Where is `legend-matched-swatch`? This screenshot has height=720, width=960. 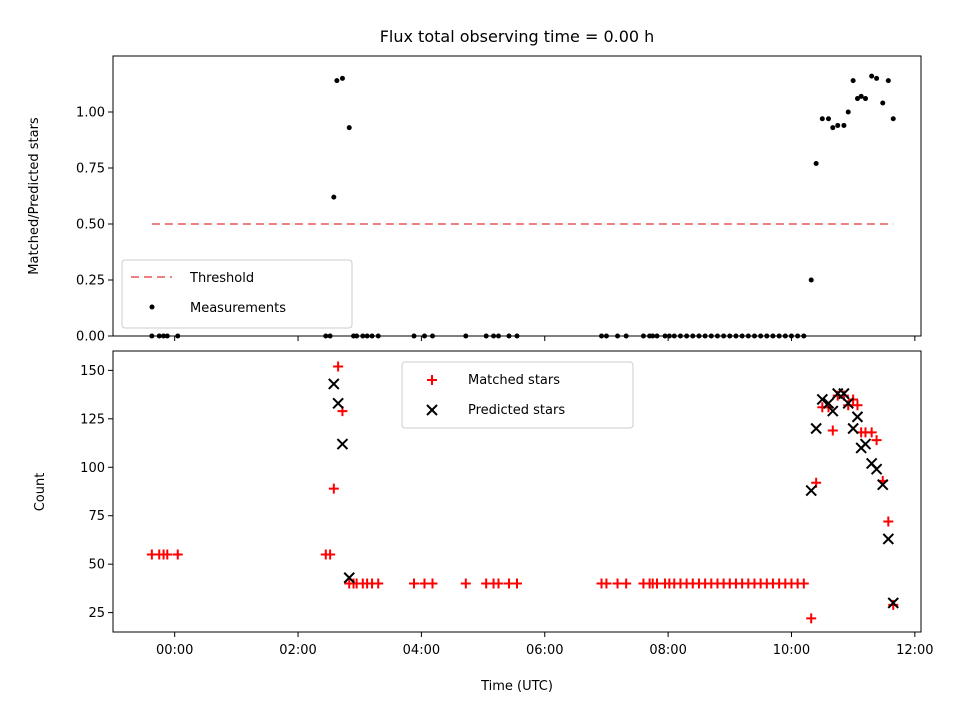
legend-matched-swatch is located at coordinates (432, 380).